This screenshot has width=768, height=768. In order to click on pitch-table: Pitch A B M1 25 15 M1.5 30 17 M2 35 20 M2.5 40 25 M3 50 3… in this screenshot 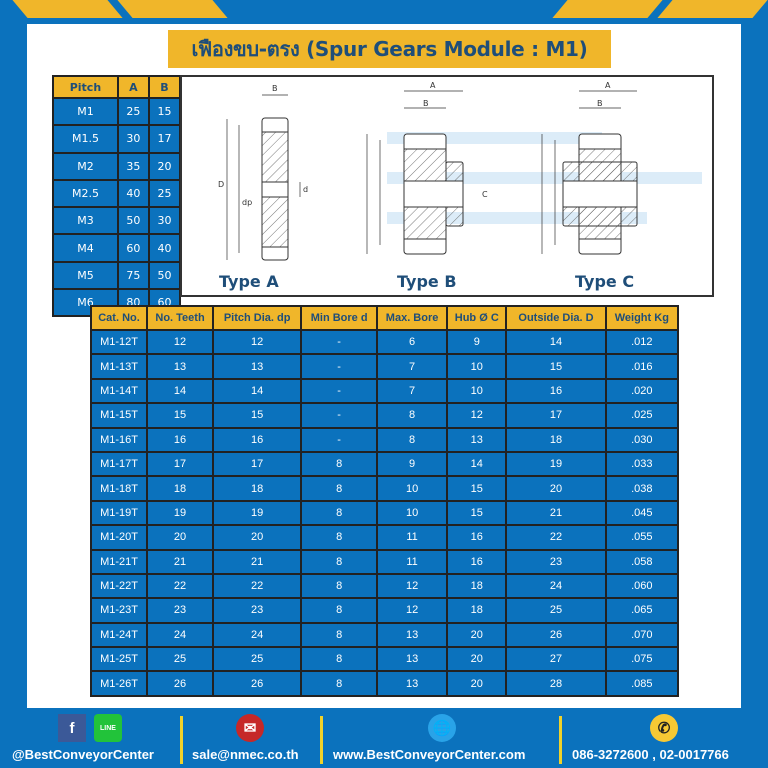, I will do `click(117, 196)`.